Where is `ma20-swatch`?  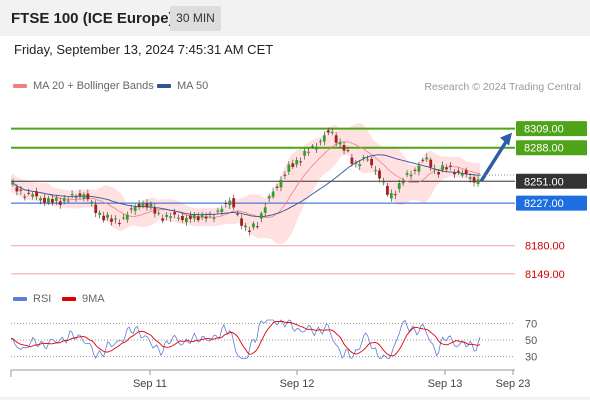
ma20-swatch is located at coordinates (20, 86).